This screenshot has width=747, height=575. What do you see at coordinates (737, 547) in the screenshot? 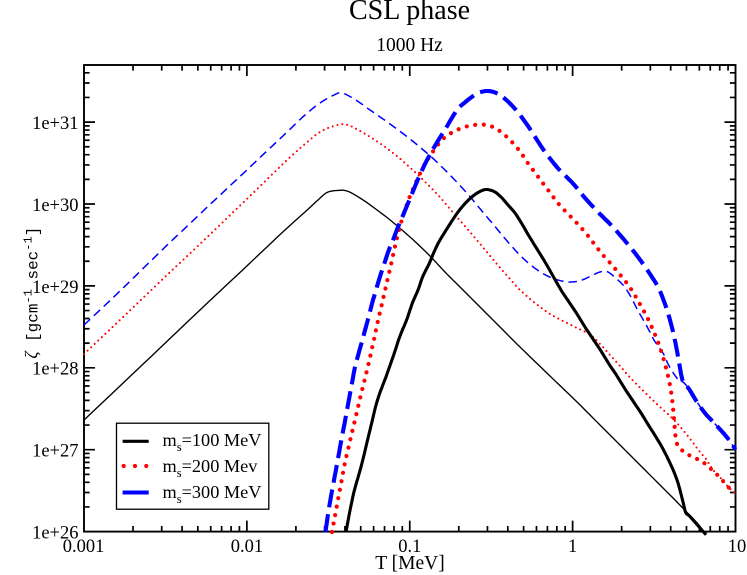
I see `svg-text: 10` at bounding box center [737, 547].